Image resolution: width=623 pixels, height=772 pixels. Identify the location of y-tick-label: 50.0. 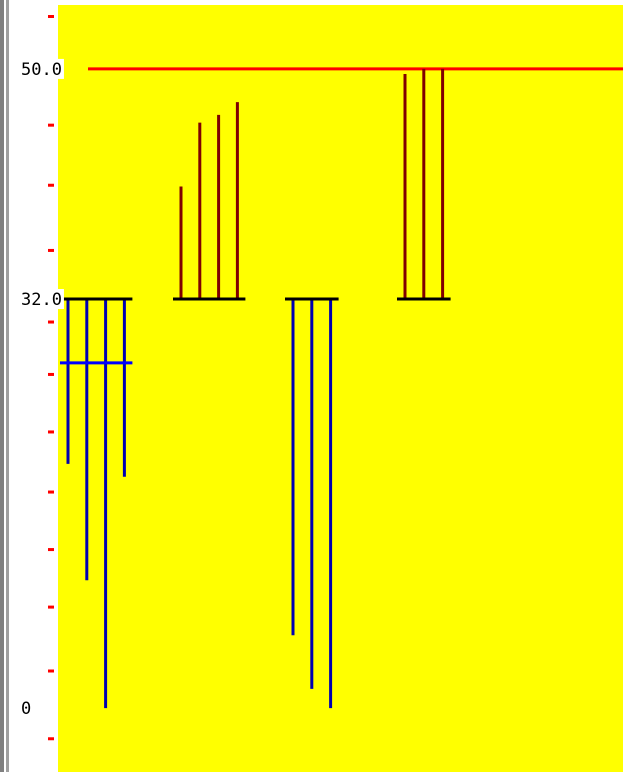
(41, 70).